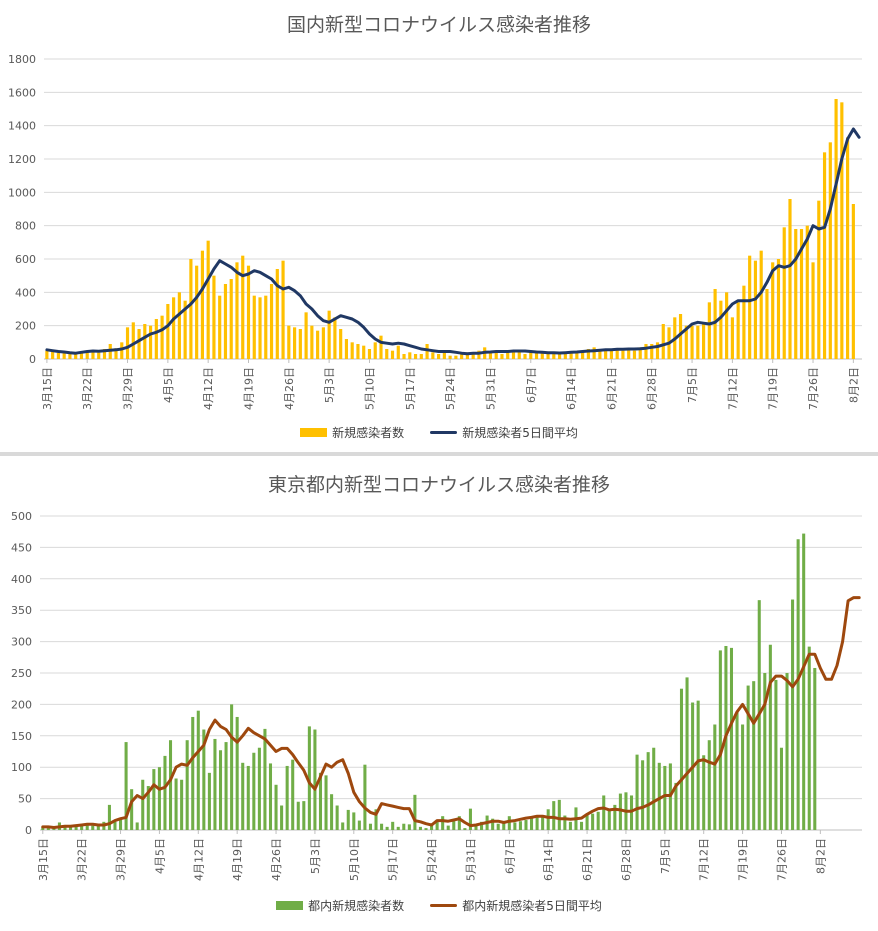  Describe the element at coordinates (652, 388) in the screenshot. I see `x-tick-label: 6月28日` at that location.